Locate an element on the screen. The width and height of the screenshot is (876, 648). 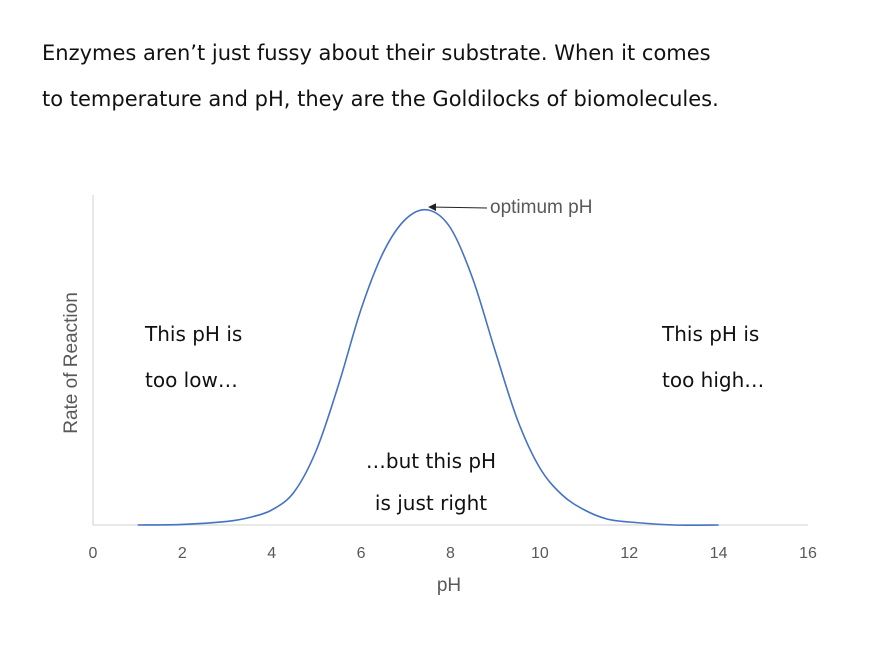
high-note-line-1: This pH is is located at coordinates (710, 334).